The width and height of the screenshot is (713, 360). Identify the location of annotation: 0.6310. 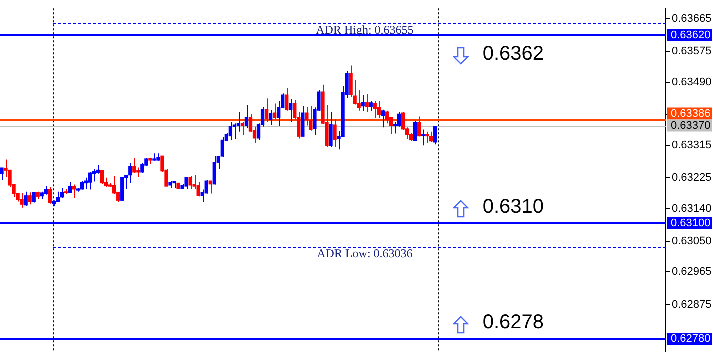
(513, 207).